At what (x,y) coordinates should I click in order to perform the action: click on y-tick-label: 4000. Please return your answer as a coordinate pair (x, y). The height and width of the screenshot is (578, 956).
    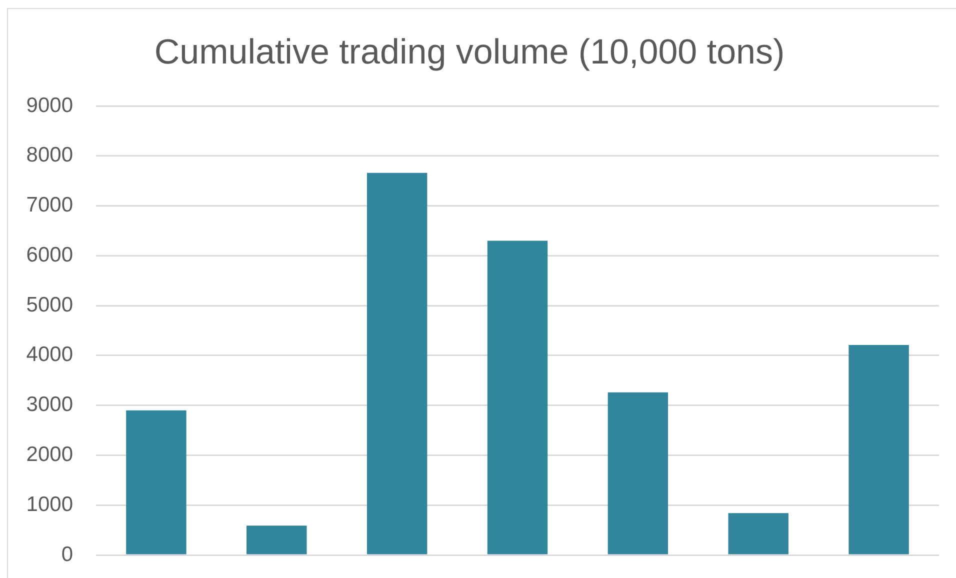
    Looking at the image, I should click on (49, 354).